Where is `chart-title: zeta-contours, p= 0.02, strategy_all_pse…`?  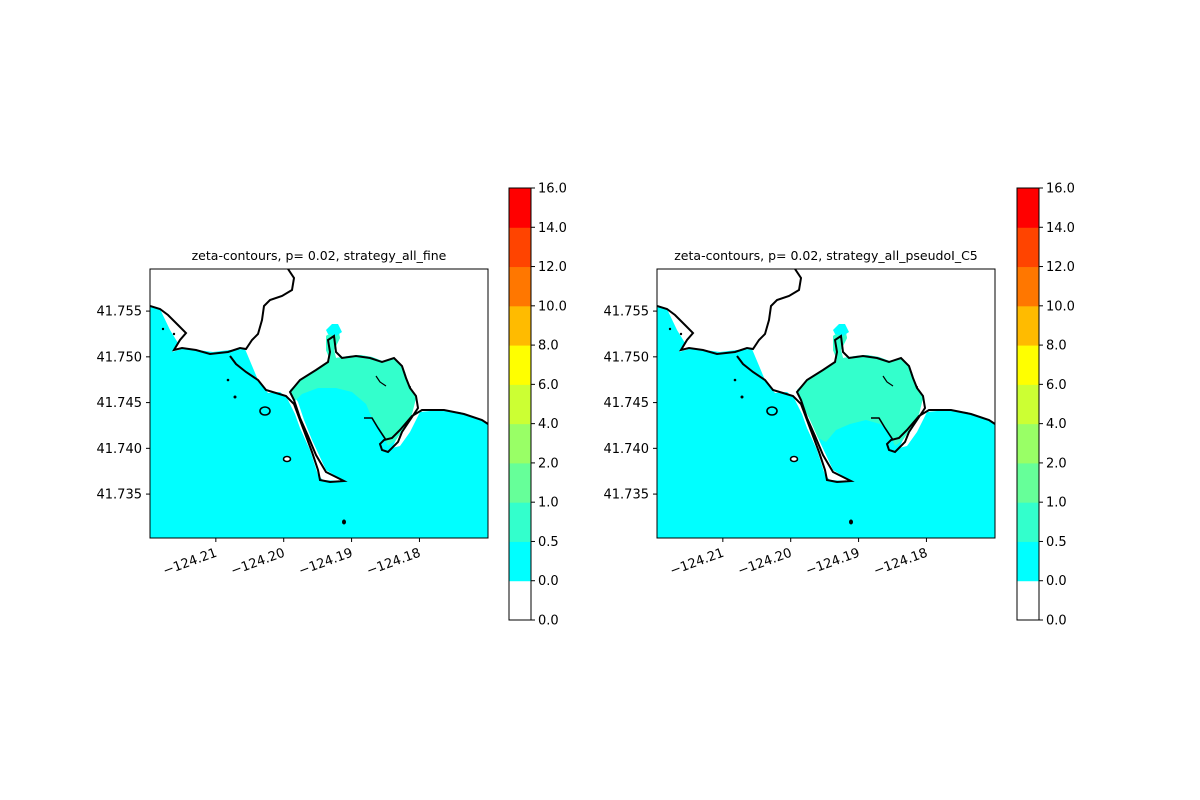 chart-title: zeta-contours, p= 0.02, strategy_all_pse… is located at coordinates (826, 255).